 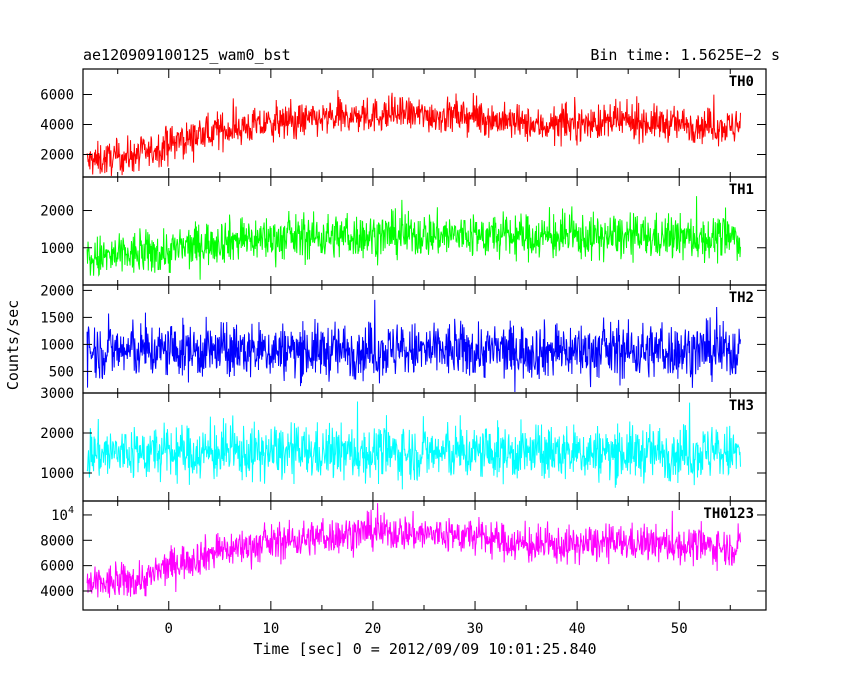 What do you see at coordinates (741, 190) in the screenshot?
I see `panel-title: TH1` at bounding box center [741, 190].